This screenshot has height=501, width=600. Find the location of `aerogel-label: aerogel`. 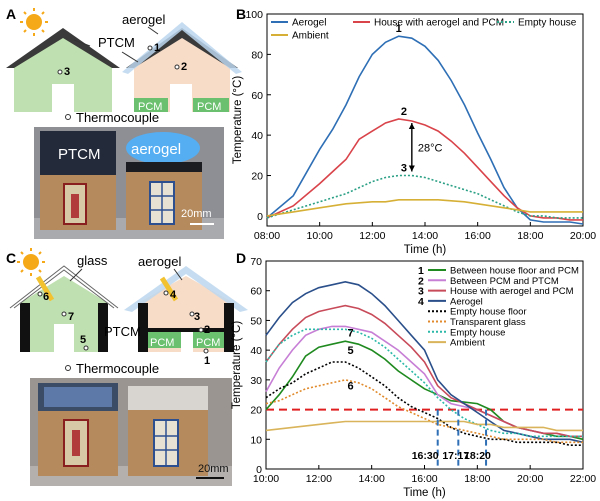

aerogel-label: aerogel is located at coordinates (143, 19).